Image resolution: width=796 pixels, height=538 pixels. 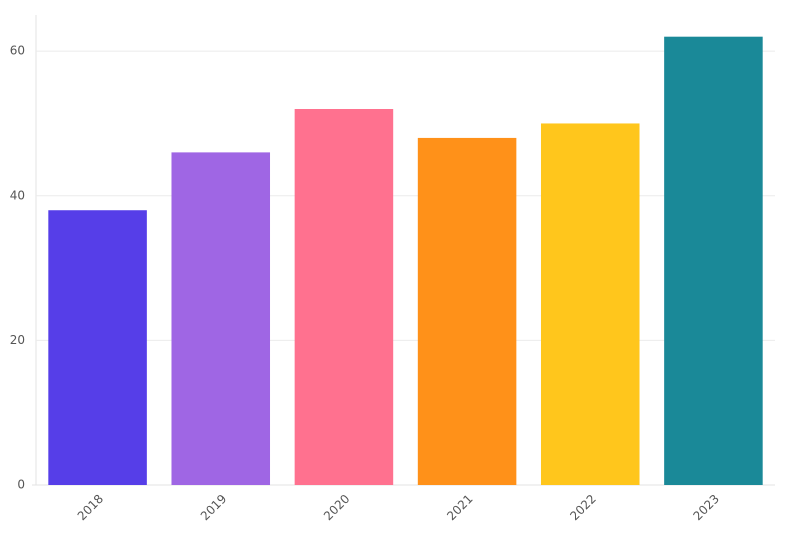 I want to click on y-tick-label: 40, so click(x=17, y=195).